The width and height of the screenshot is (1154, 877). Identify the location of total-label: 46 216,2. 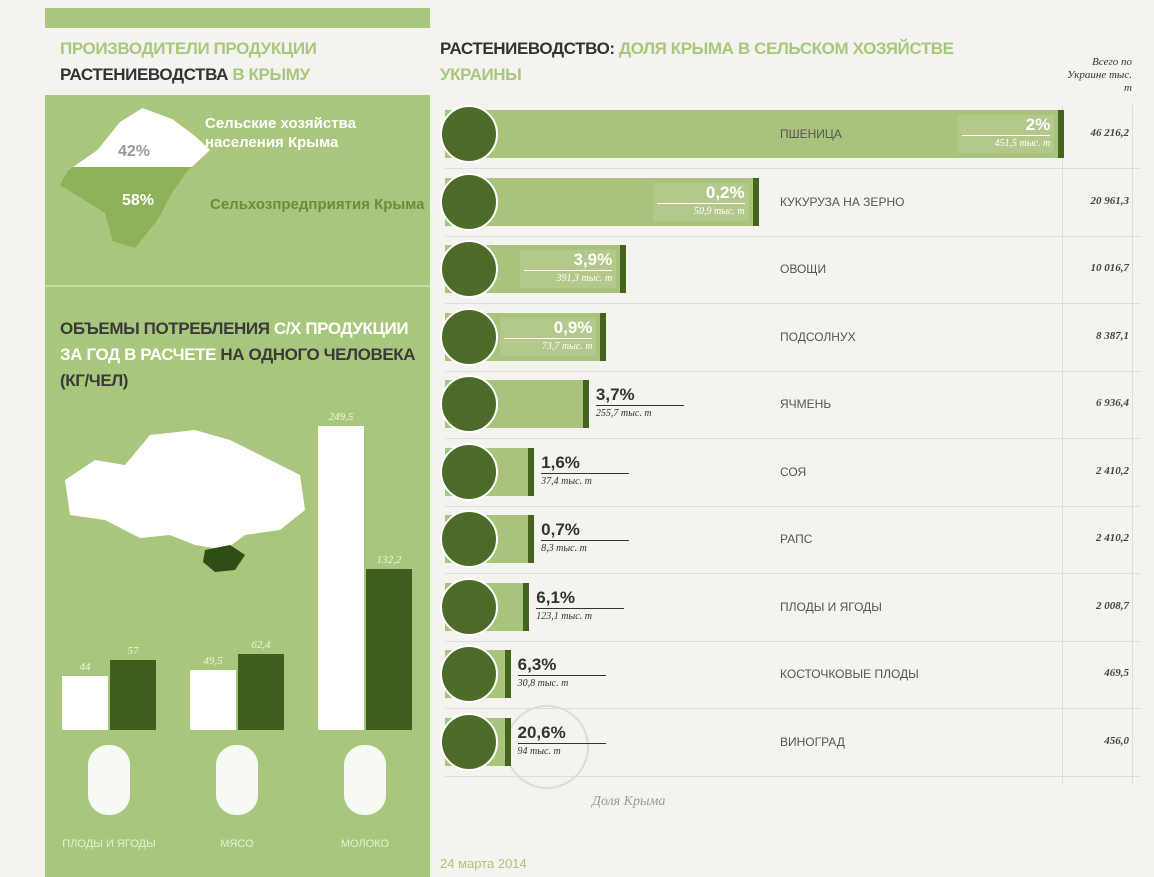
(1110, 133).